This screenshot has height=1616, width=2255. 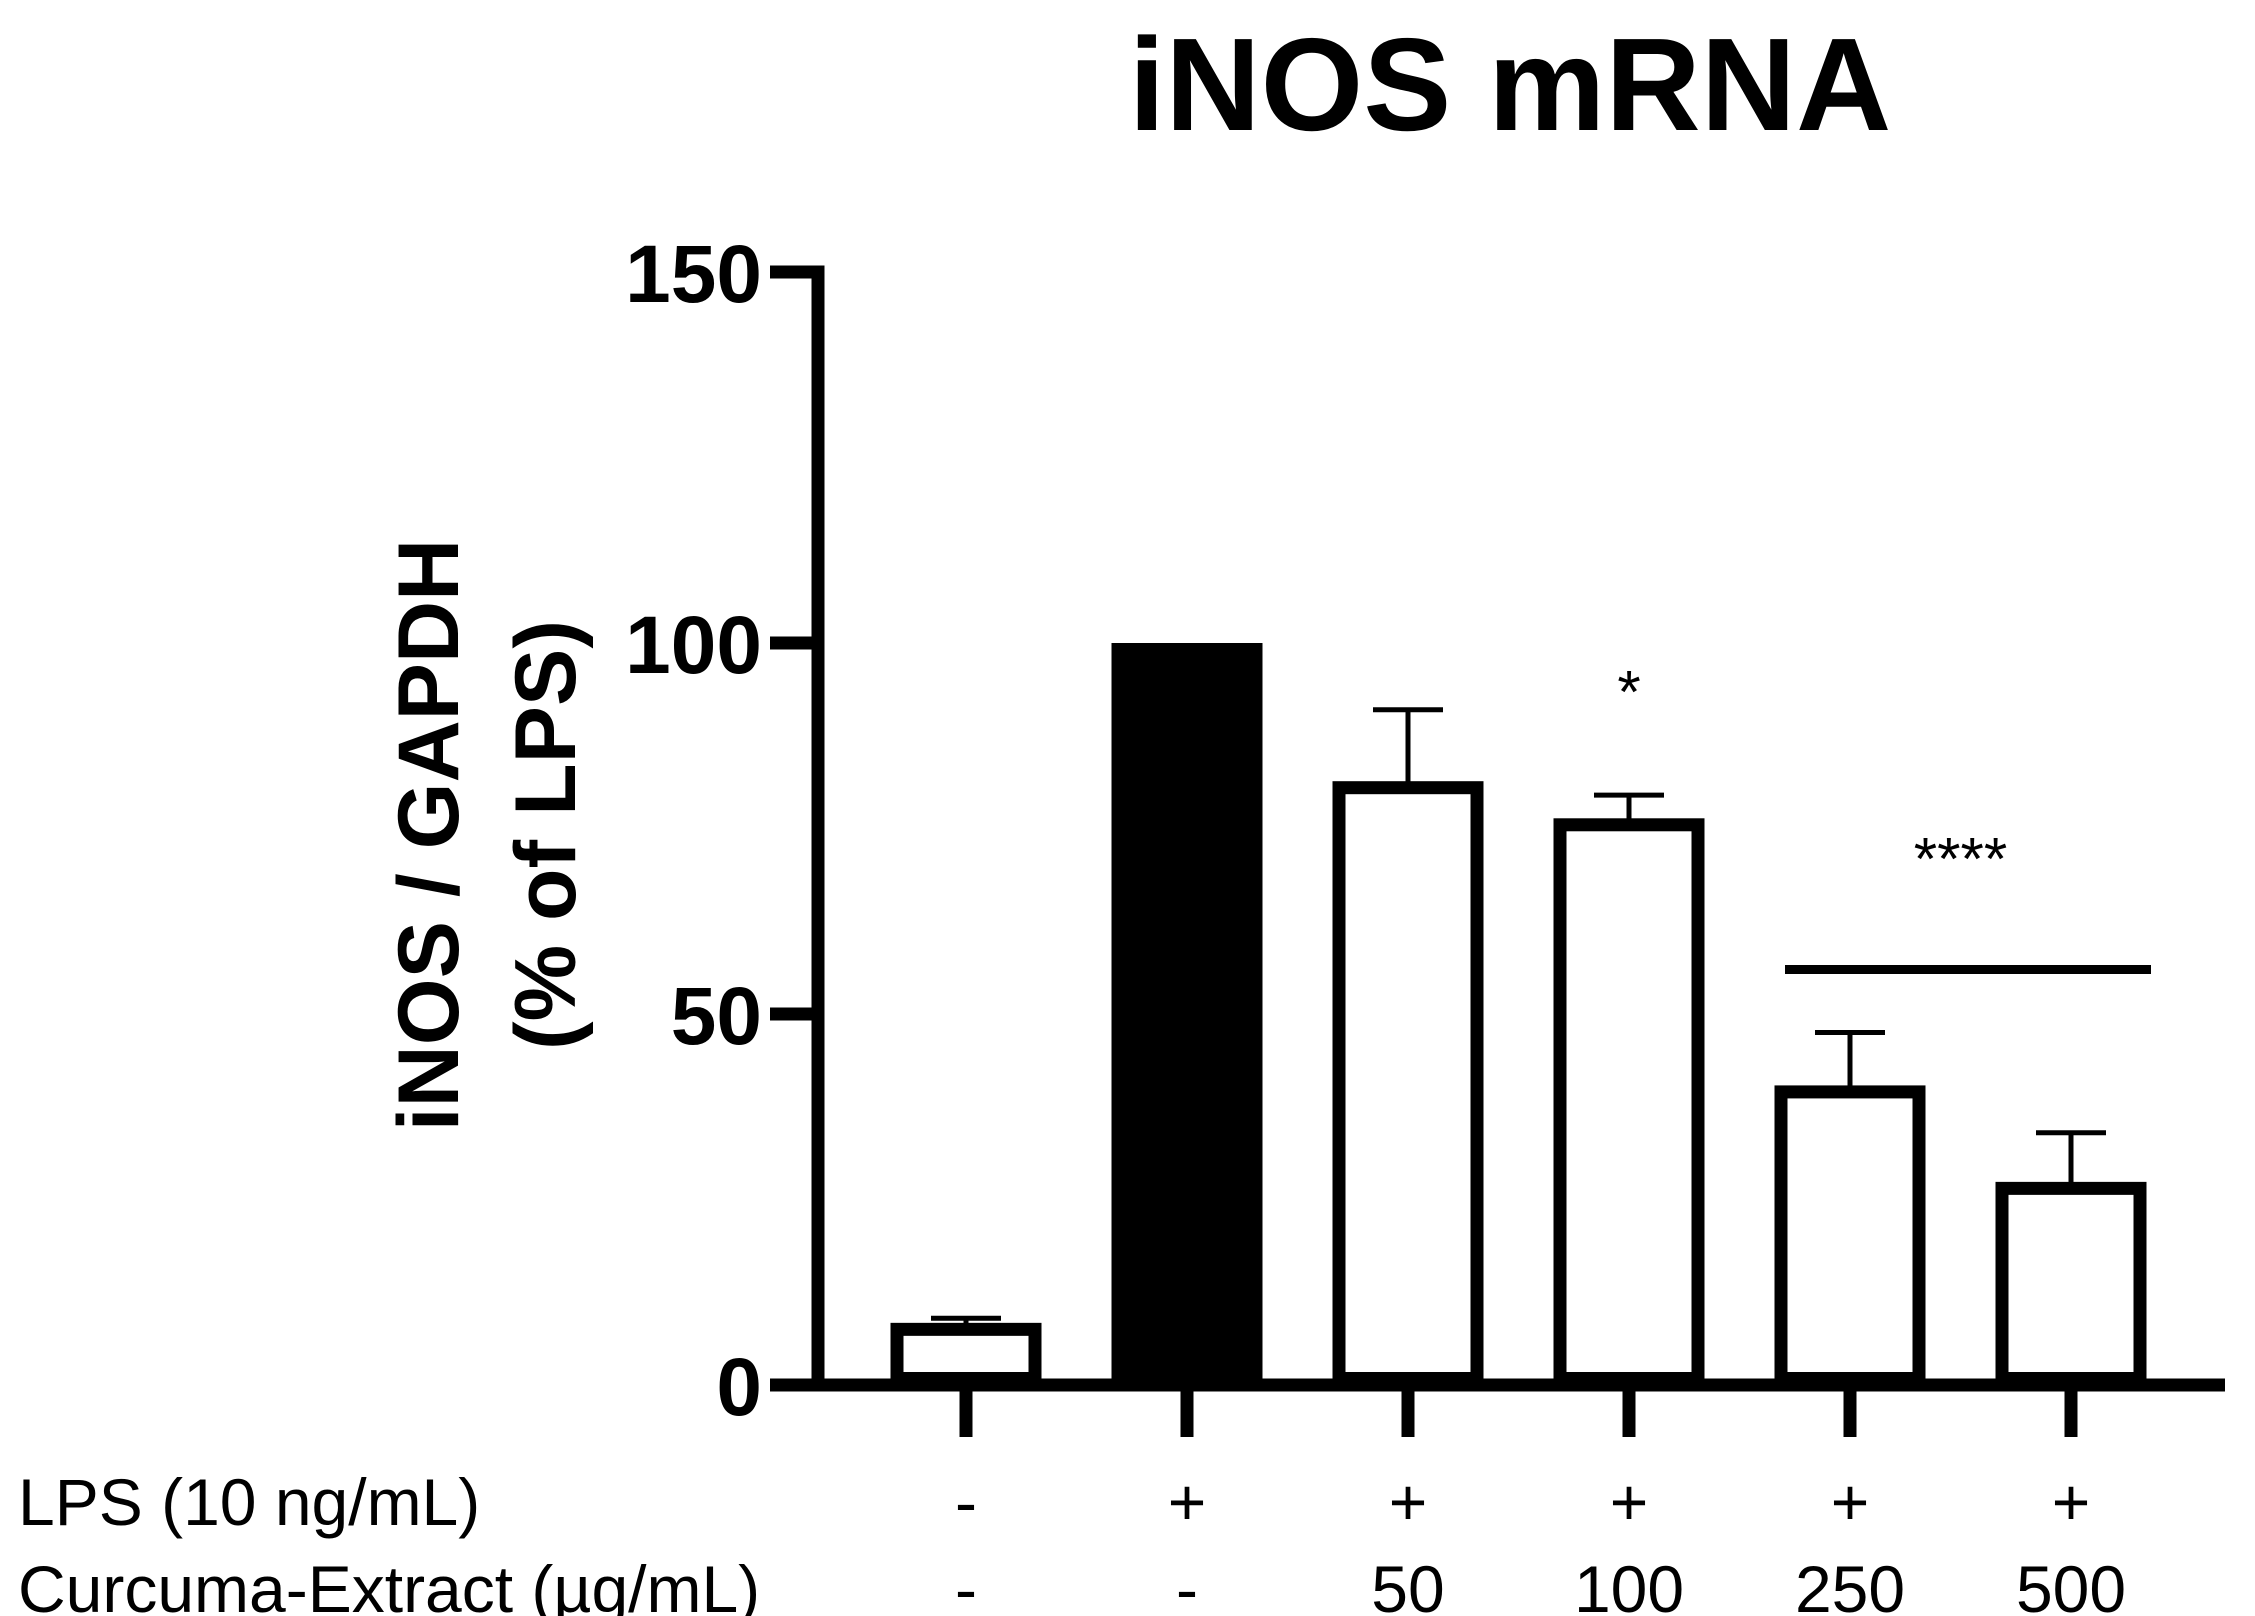 What do you see at coordinates (1187, 1584) in the screenshot?
I see `curcuma-value-1: -` at bounding box center [1187, 1584].